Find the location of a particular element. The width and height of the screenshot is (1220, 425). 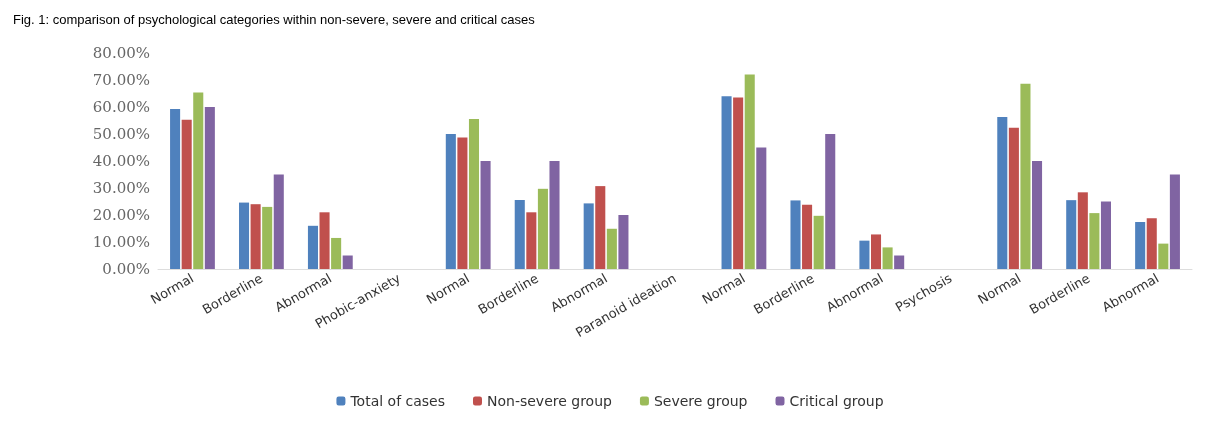

legend-label: Total of cases is located at coordinates (397, 401).